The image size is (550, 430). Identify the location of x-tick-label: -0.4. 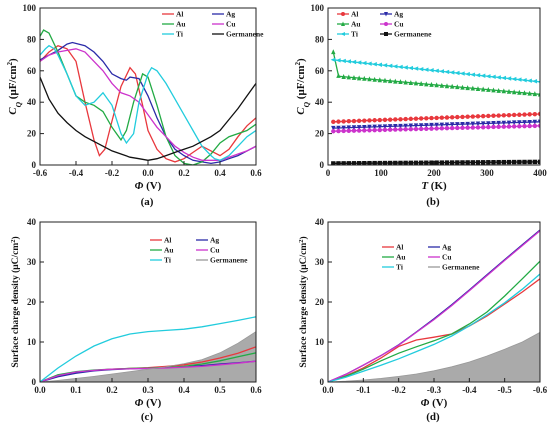
(469, 390).